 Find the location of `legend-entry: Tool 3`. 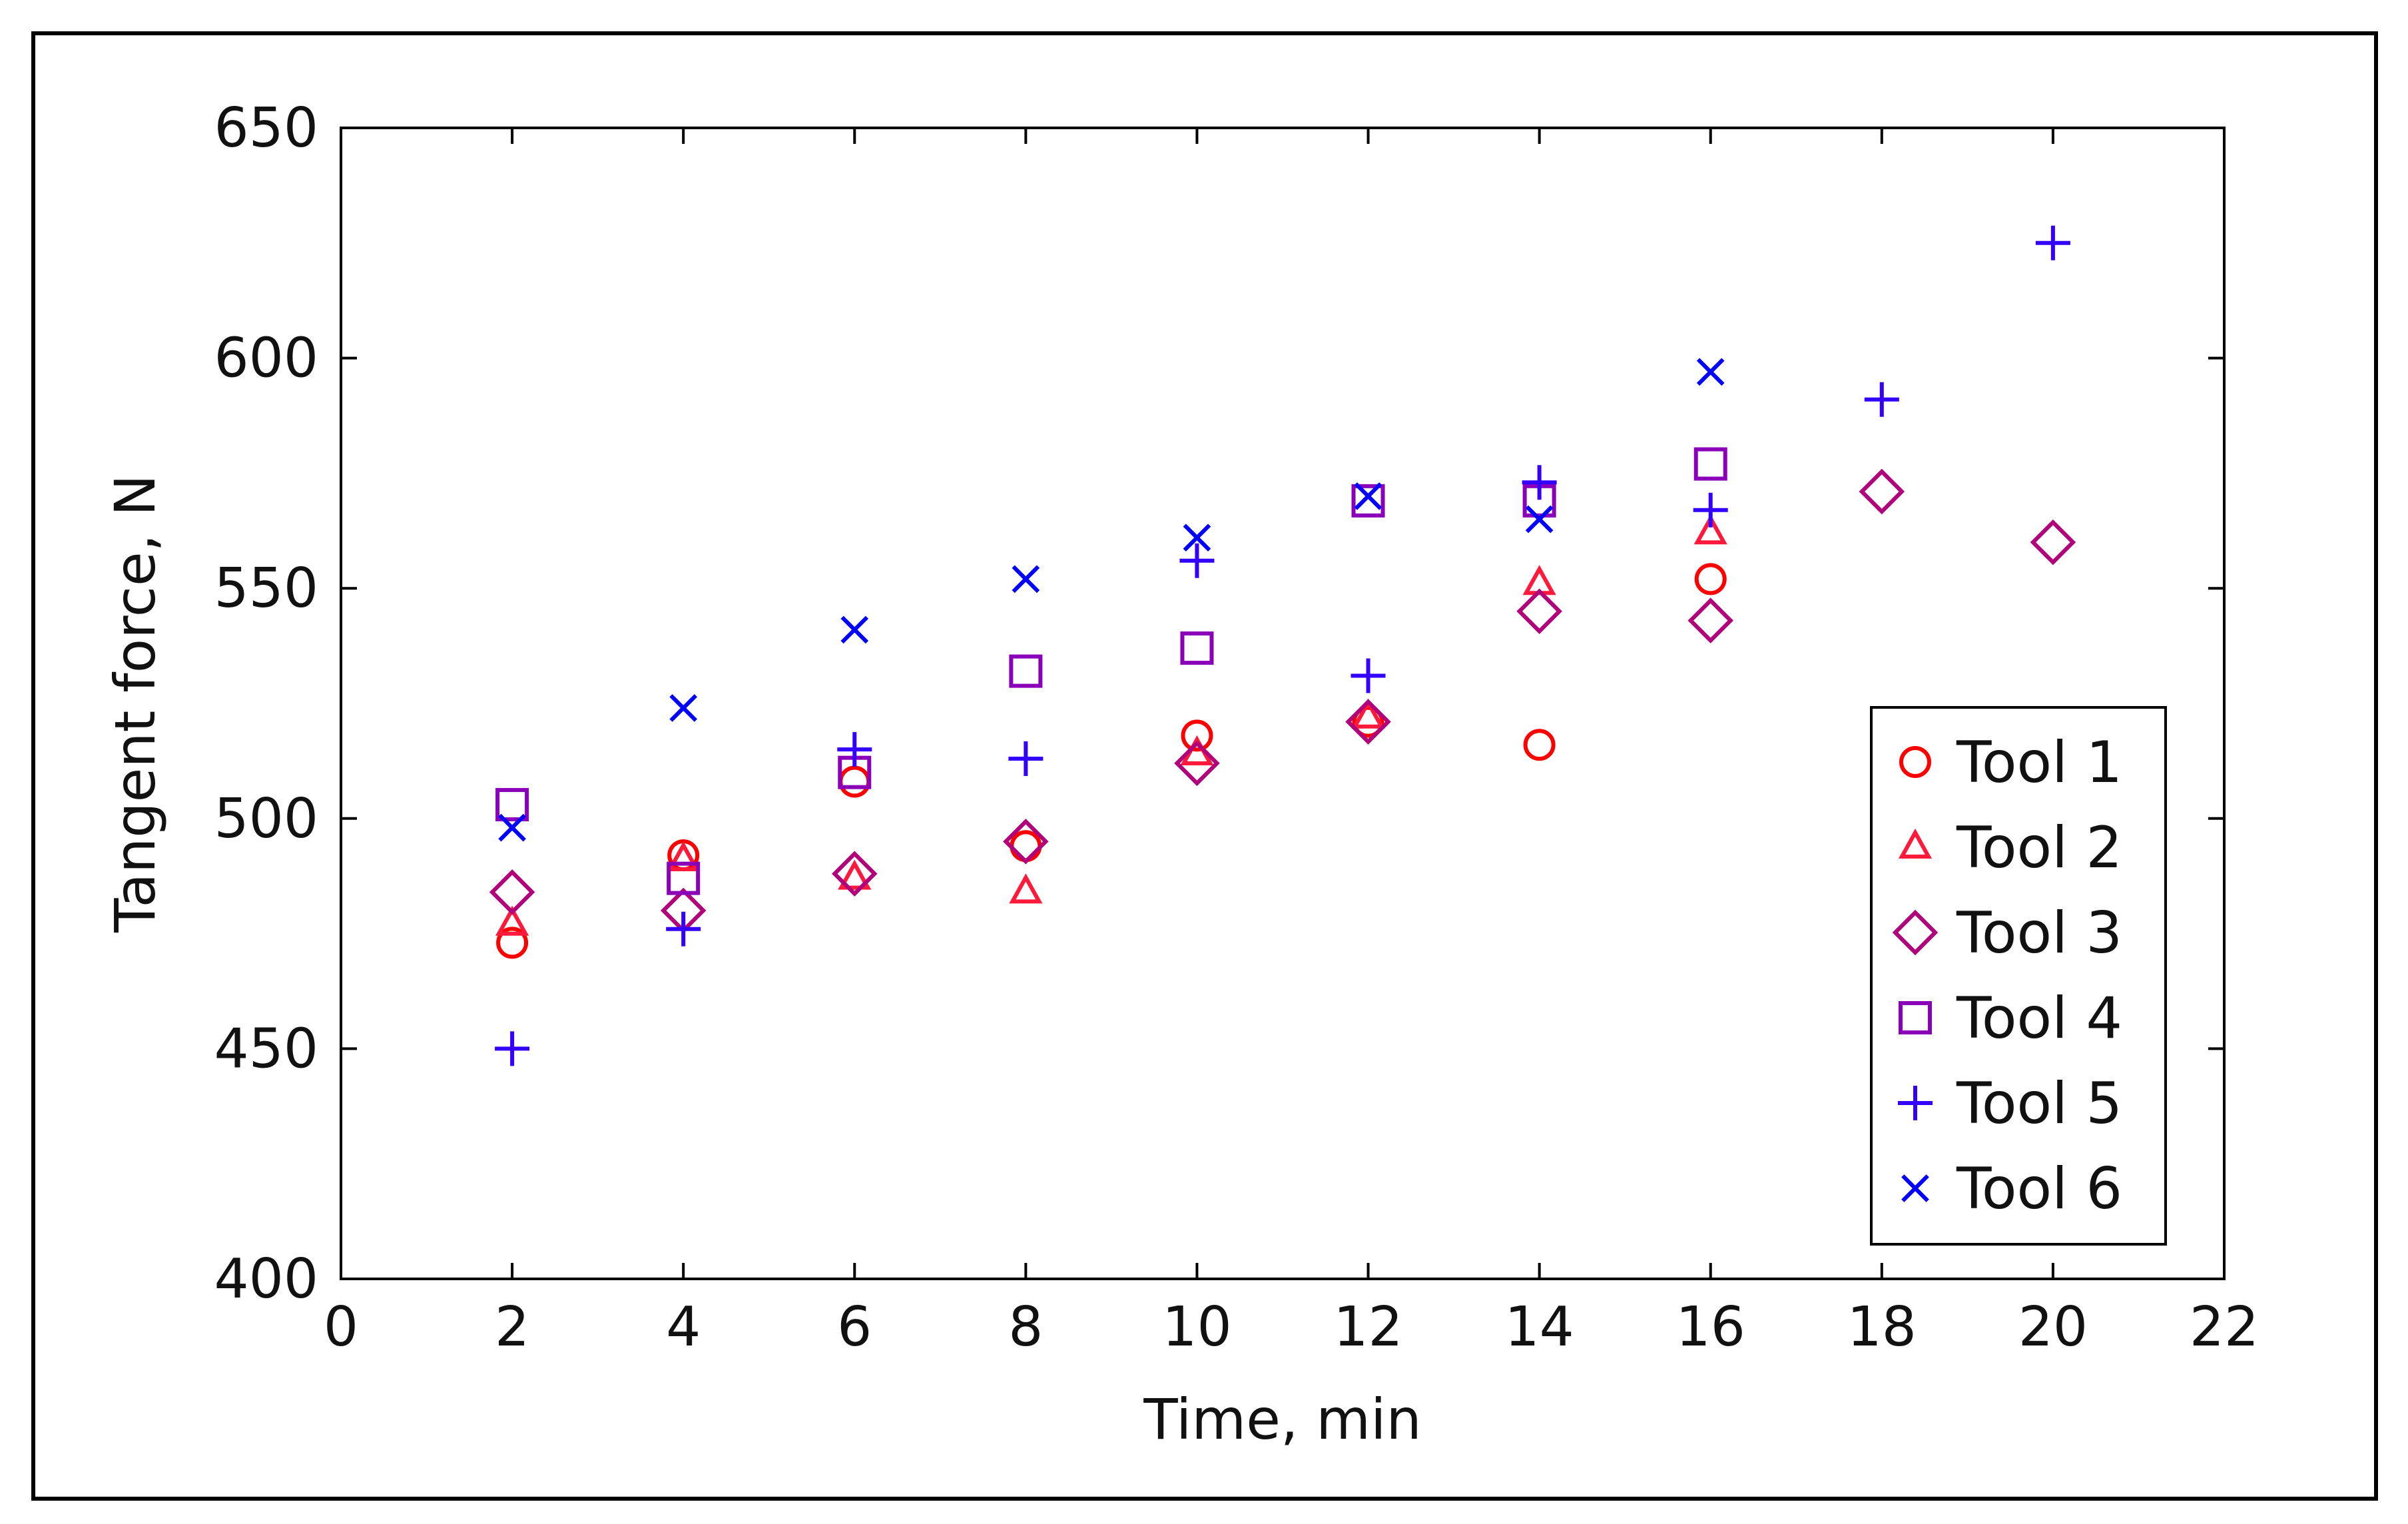

legend-entry: Tool 3 is located at coordinates (2007, 933).